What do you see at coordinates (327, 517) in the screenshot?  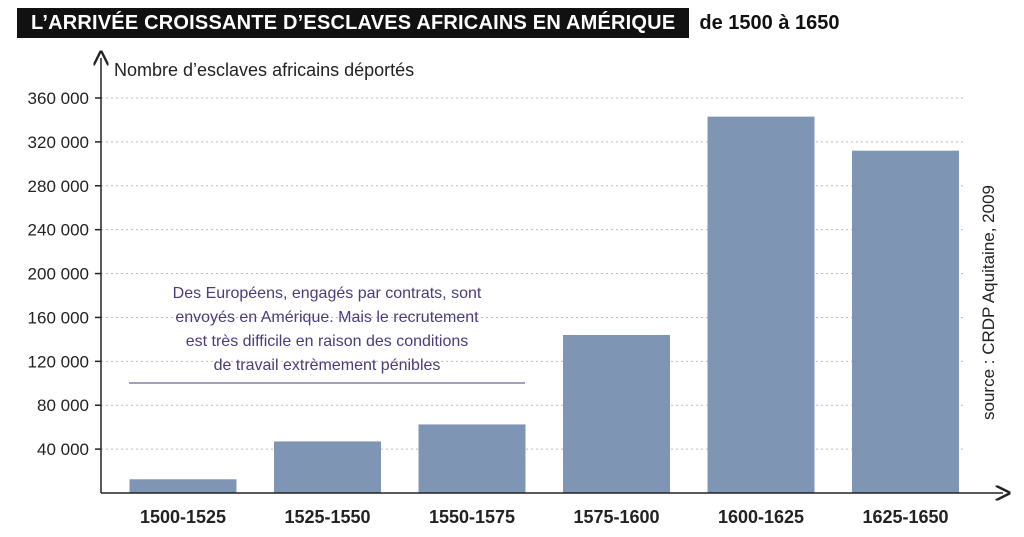 I see `x-tick-label: 1525-1550` at bounding box center [327, 517].